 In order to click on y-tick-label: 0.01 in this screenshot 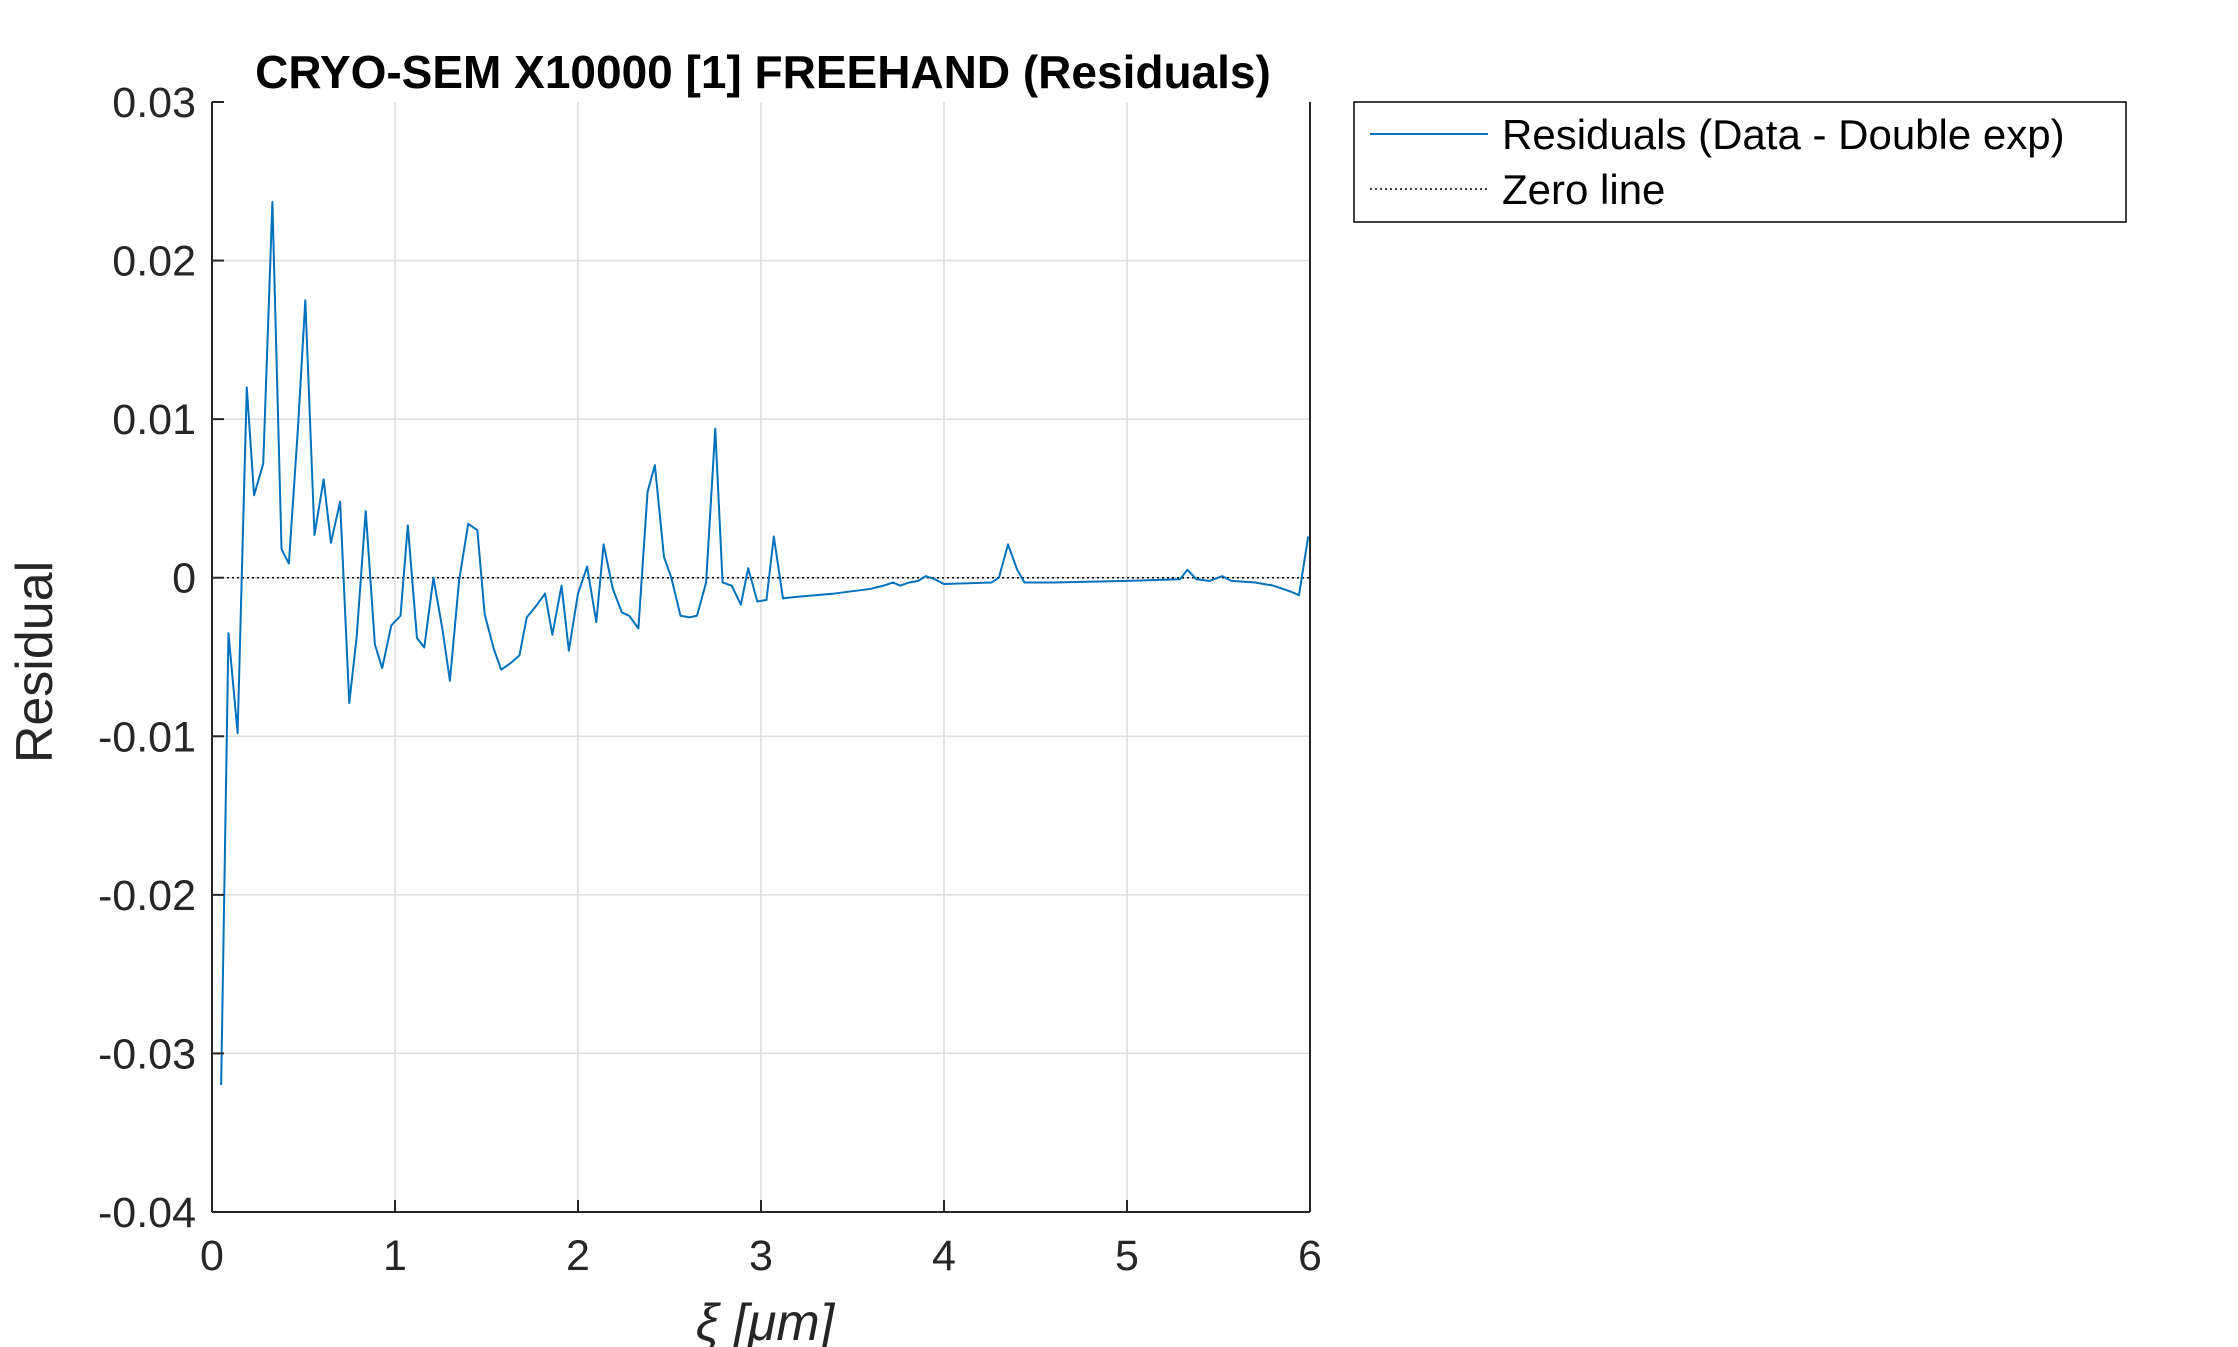, I will do `click(154, 420)`.